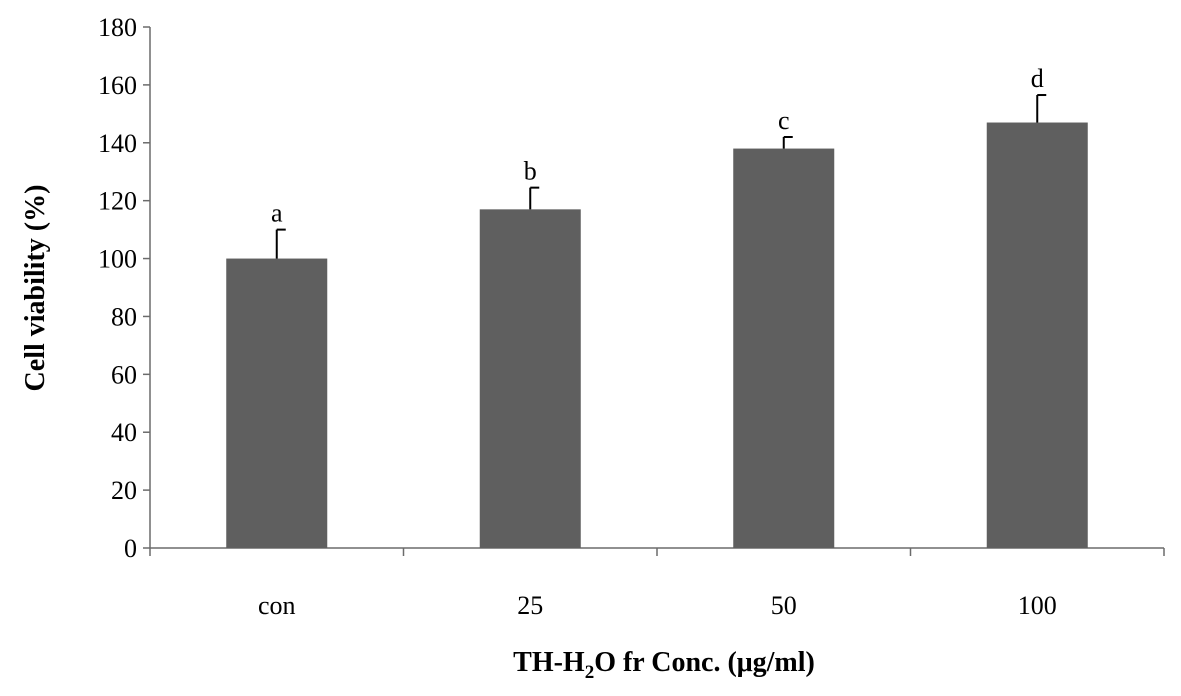  What do you see at coordinates (530, 171) in the screenshot?
I see `significance-label: b` at bounding box center [530, 171].